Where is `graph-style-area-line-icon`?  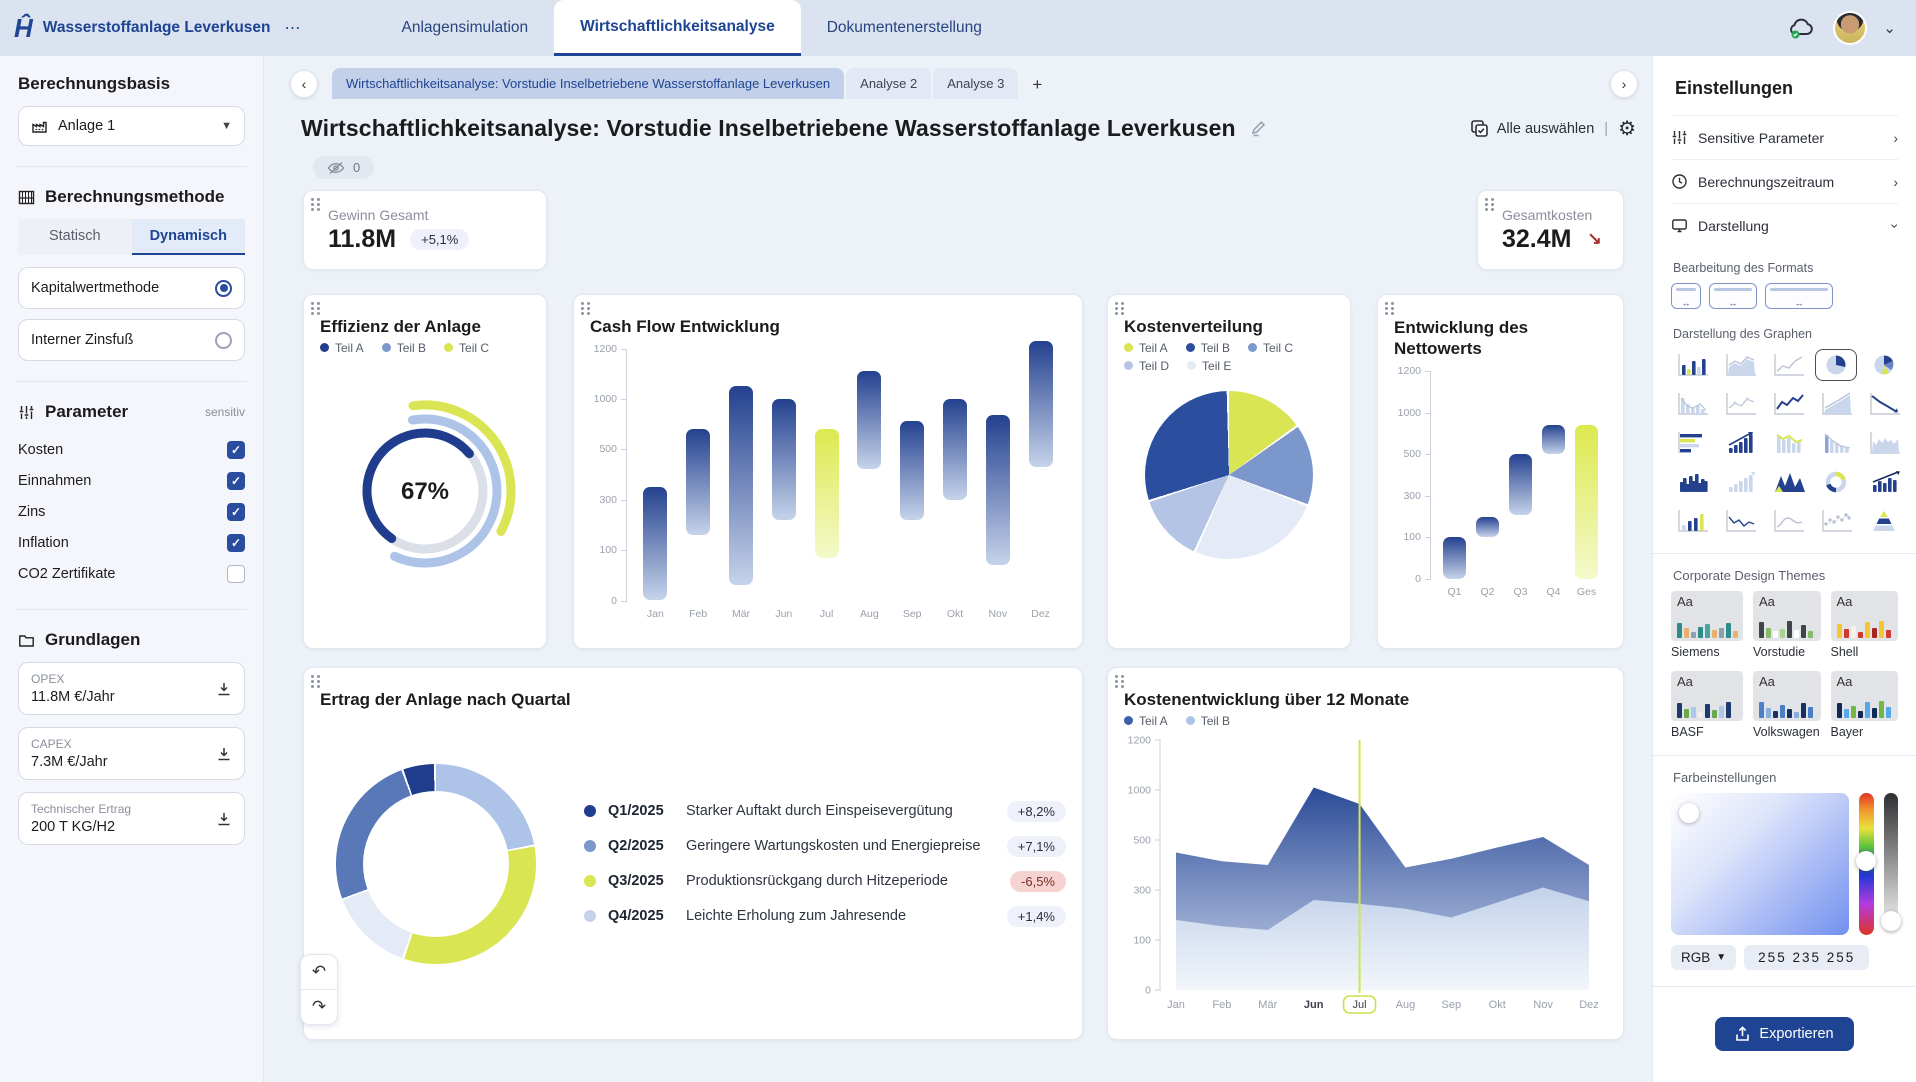
graph-style-area-line-icon is located at coordinates (1740, 365).